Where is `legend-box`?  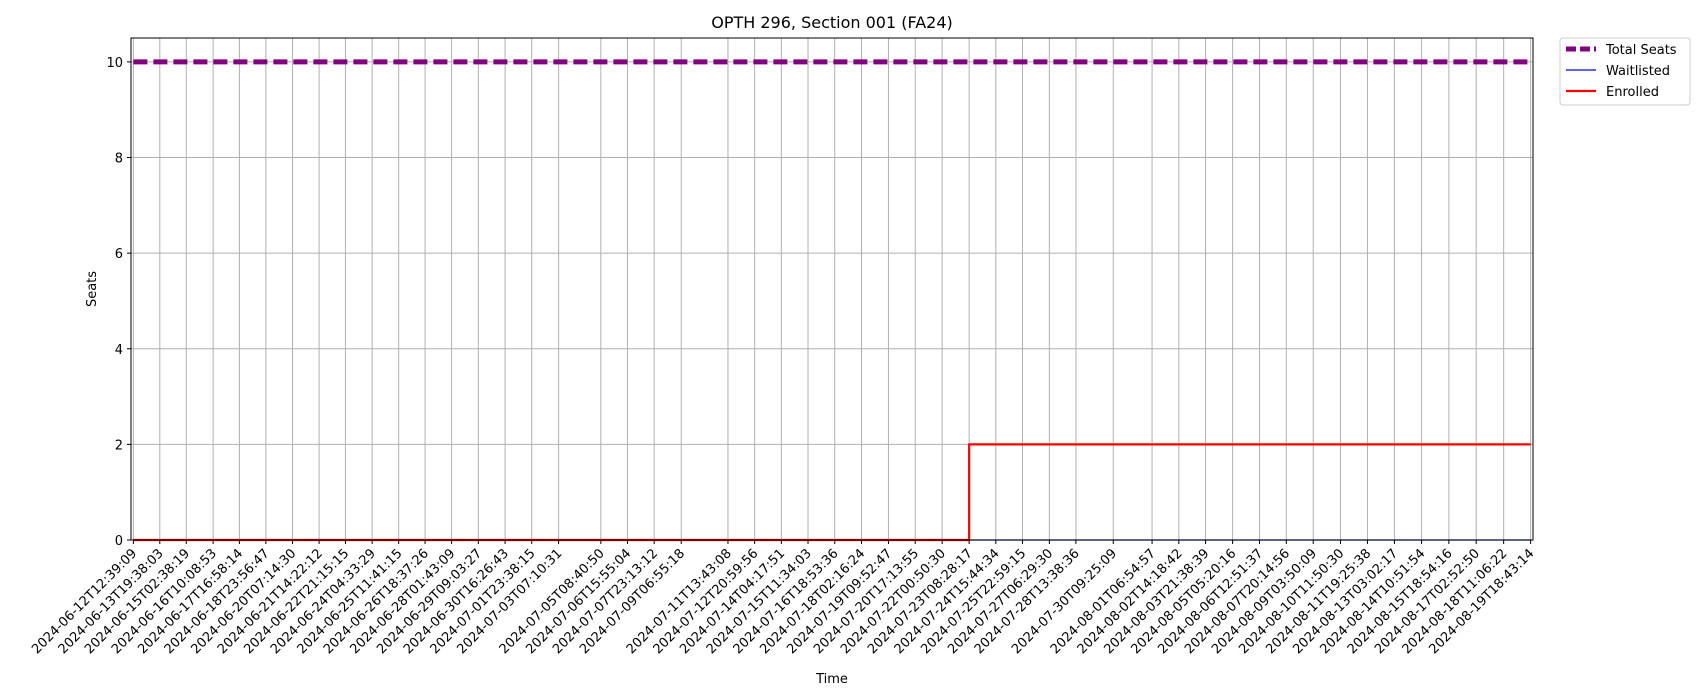 legend-box is located at coordinates (1625, 71).